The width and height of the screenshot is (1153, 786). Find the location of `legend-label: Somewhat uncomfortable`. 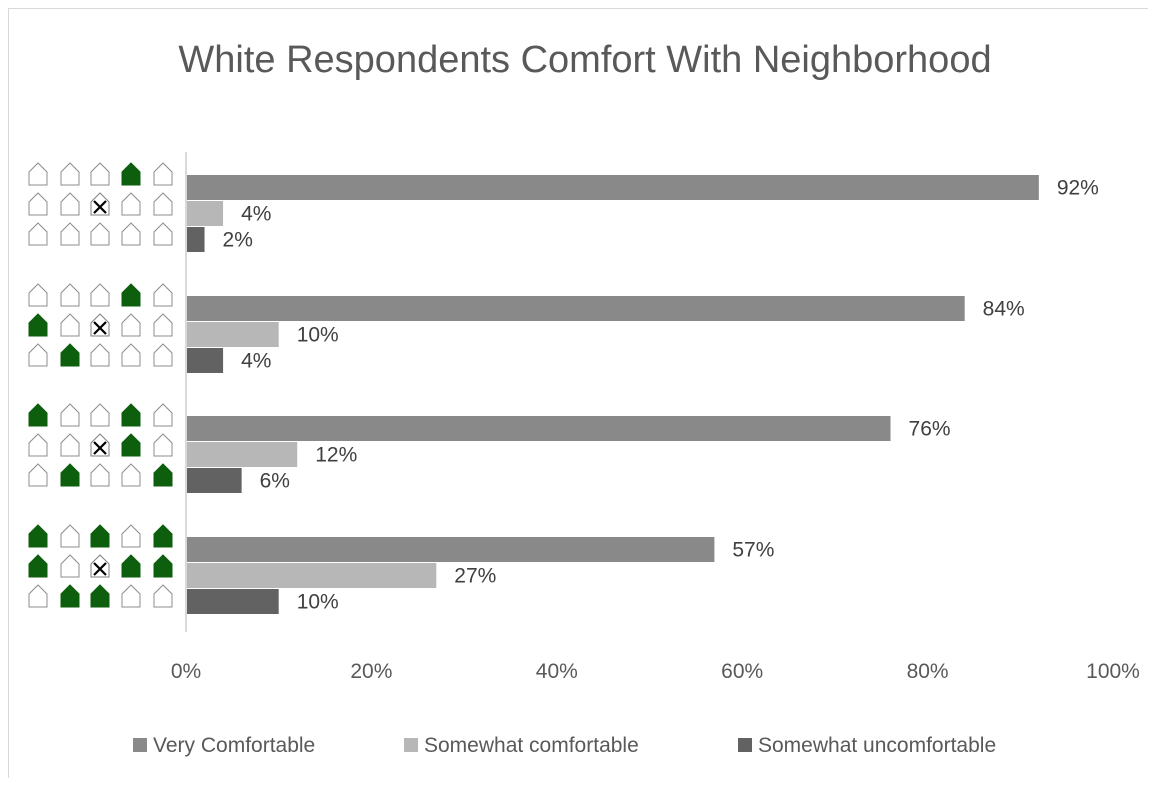

legend-label: Somewhat uncomfortable is located at coordinates (877, 745).